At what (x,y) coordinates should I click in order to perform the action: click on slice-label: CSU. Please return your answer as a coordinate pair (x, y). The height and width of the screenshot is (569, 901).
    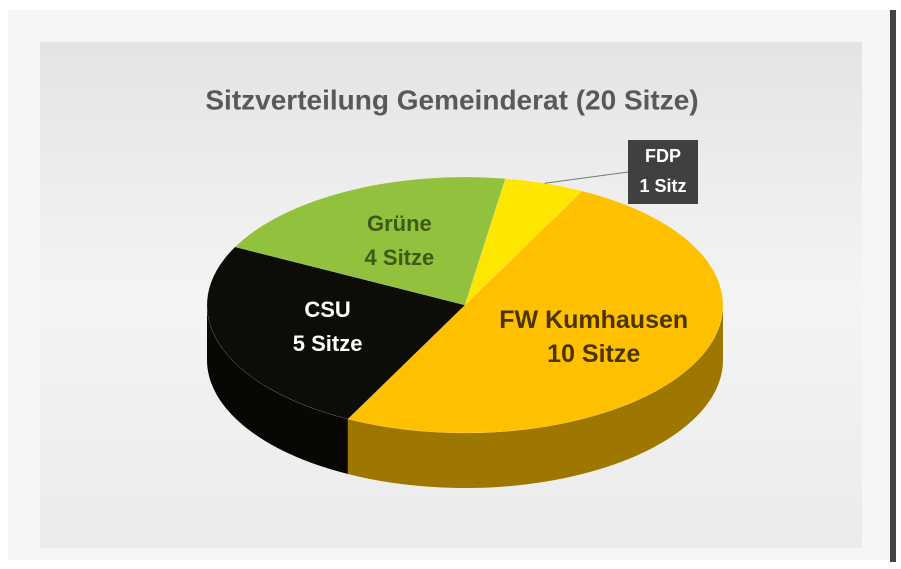
    Looking at the image, I should click on (327, 309).